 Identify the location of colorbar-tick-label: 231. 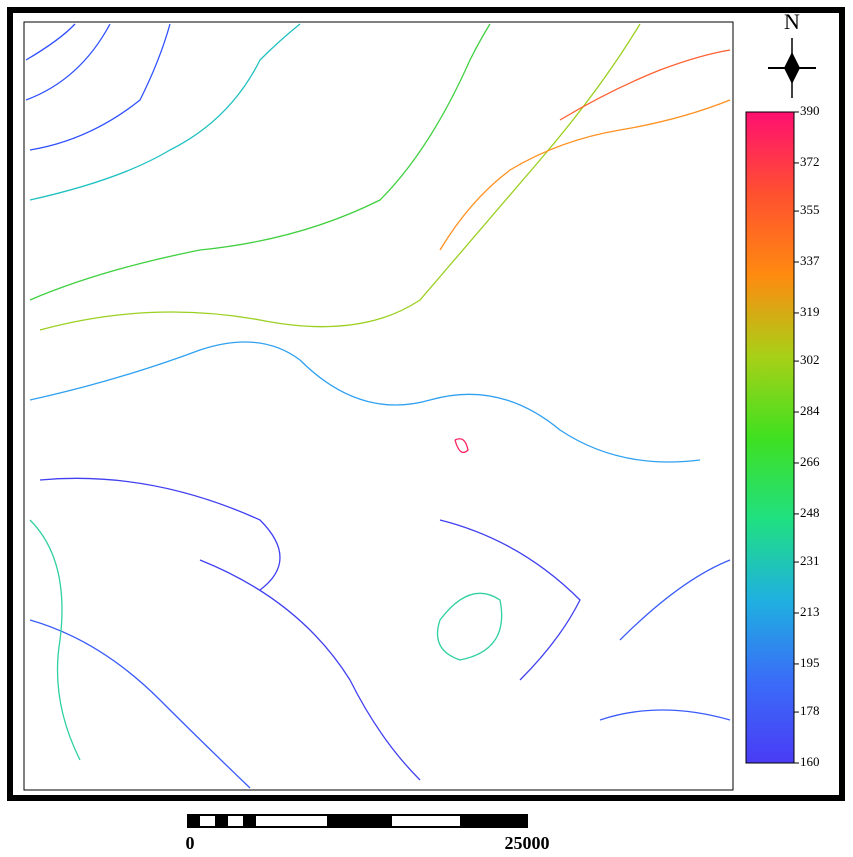
(810, 560).